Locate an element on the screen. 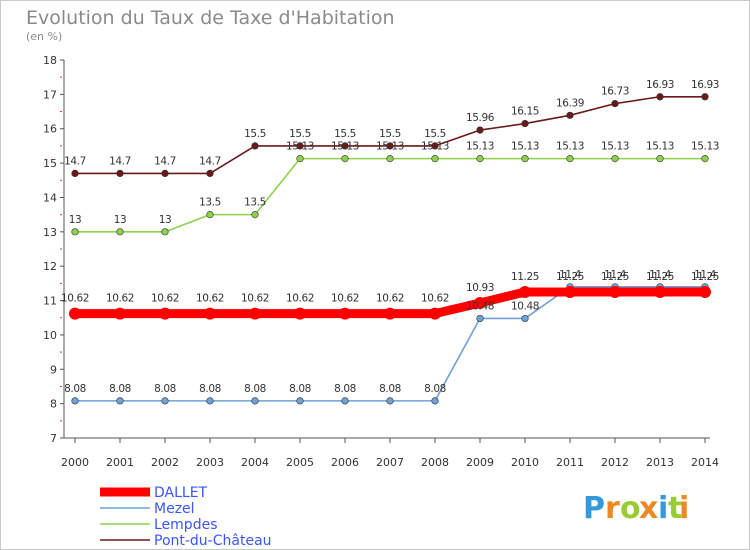  y-tick-label: 11 is located at coordinates (50, 301).